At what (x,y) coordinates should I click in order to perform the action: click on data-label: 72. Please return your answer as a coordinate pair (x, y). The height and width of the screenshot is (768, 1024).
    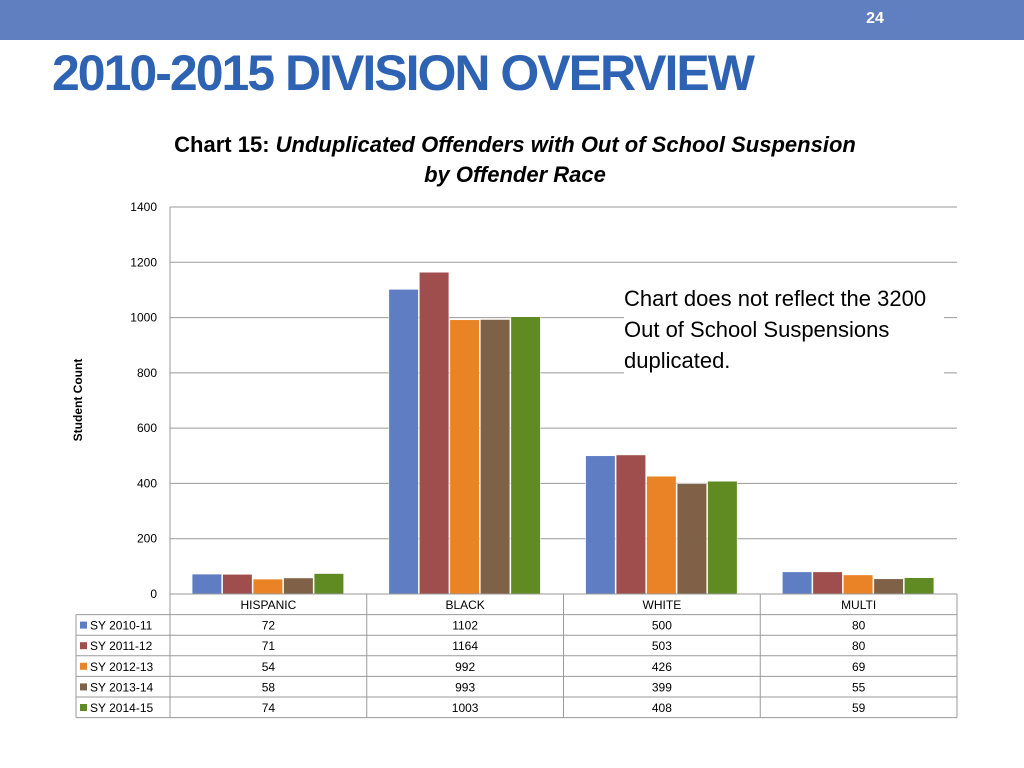
    Looking at the image, I should click on (269, 626).